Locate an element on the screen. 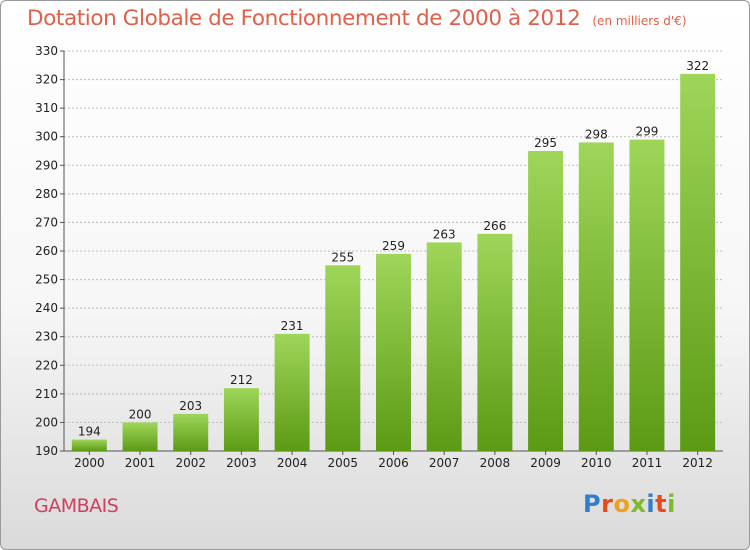 The height and width of the screenshot is (550, 750). y-tick-label: 260 is located at coordinates (46, 251).